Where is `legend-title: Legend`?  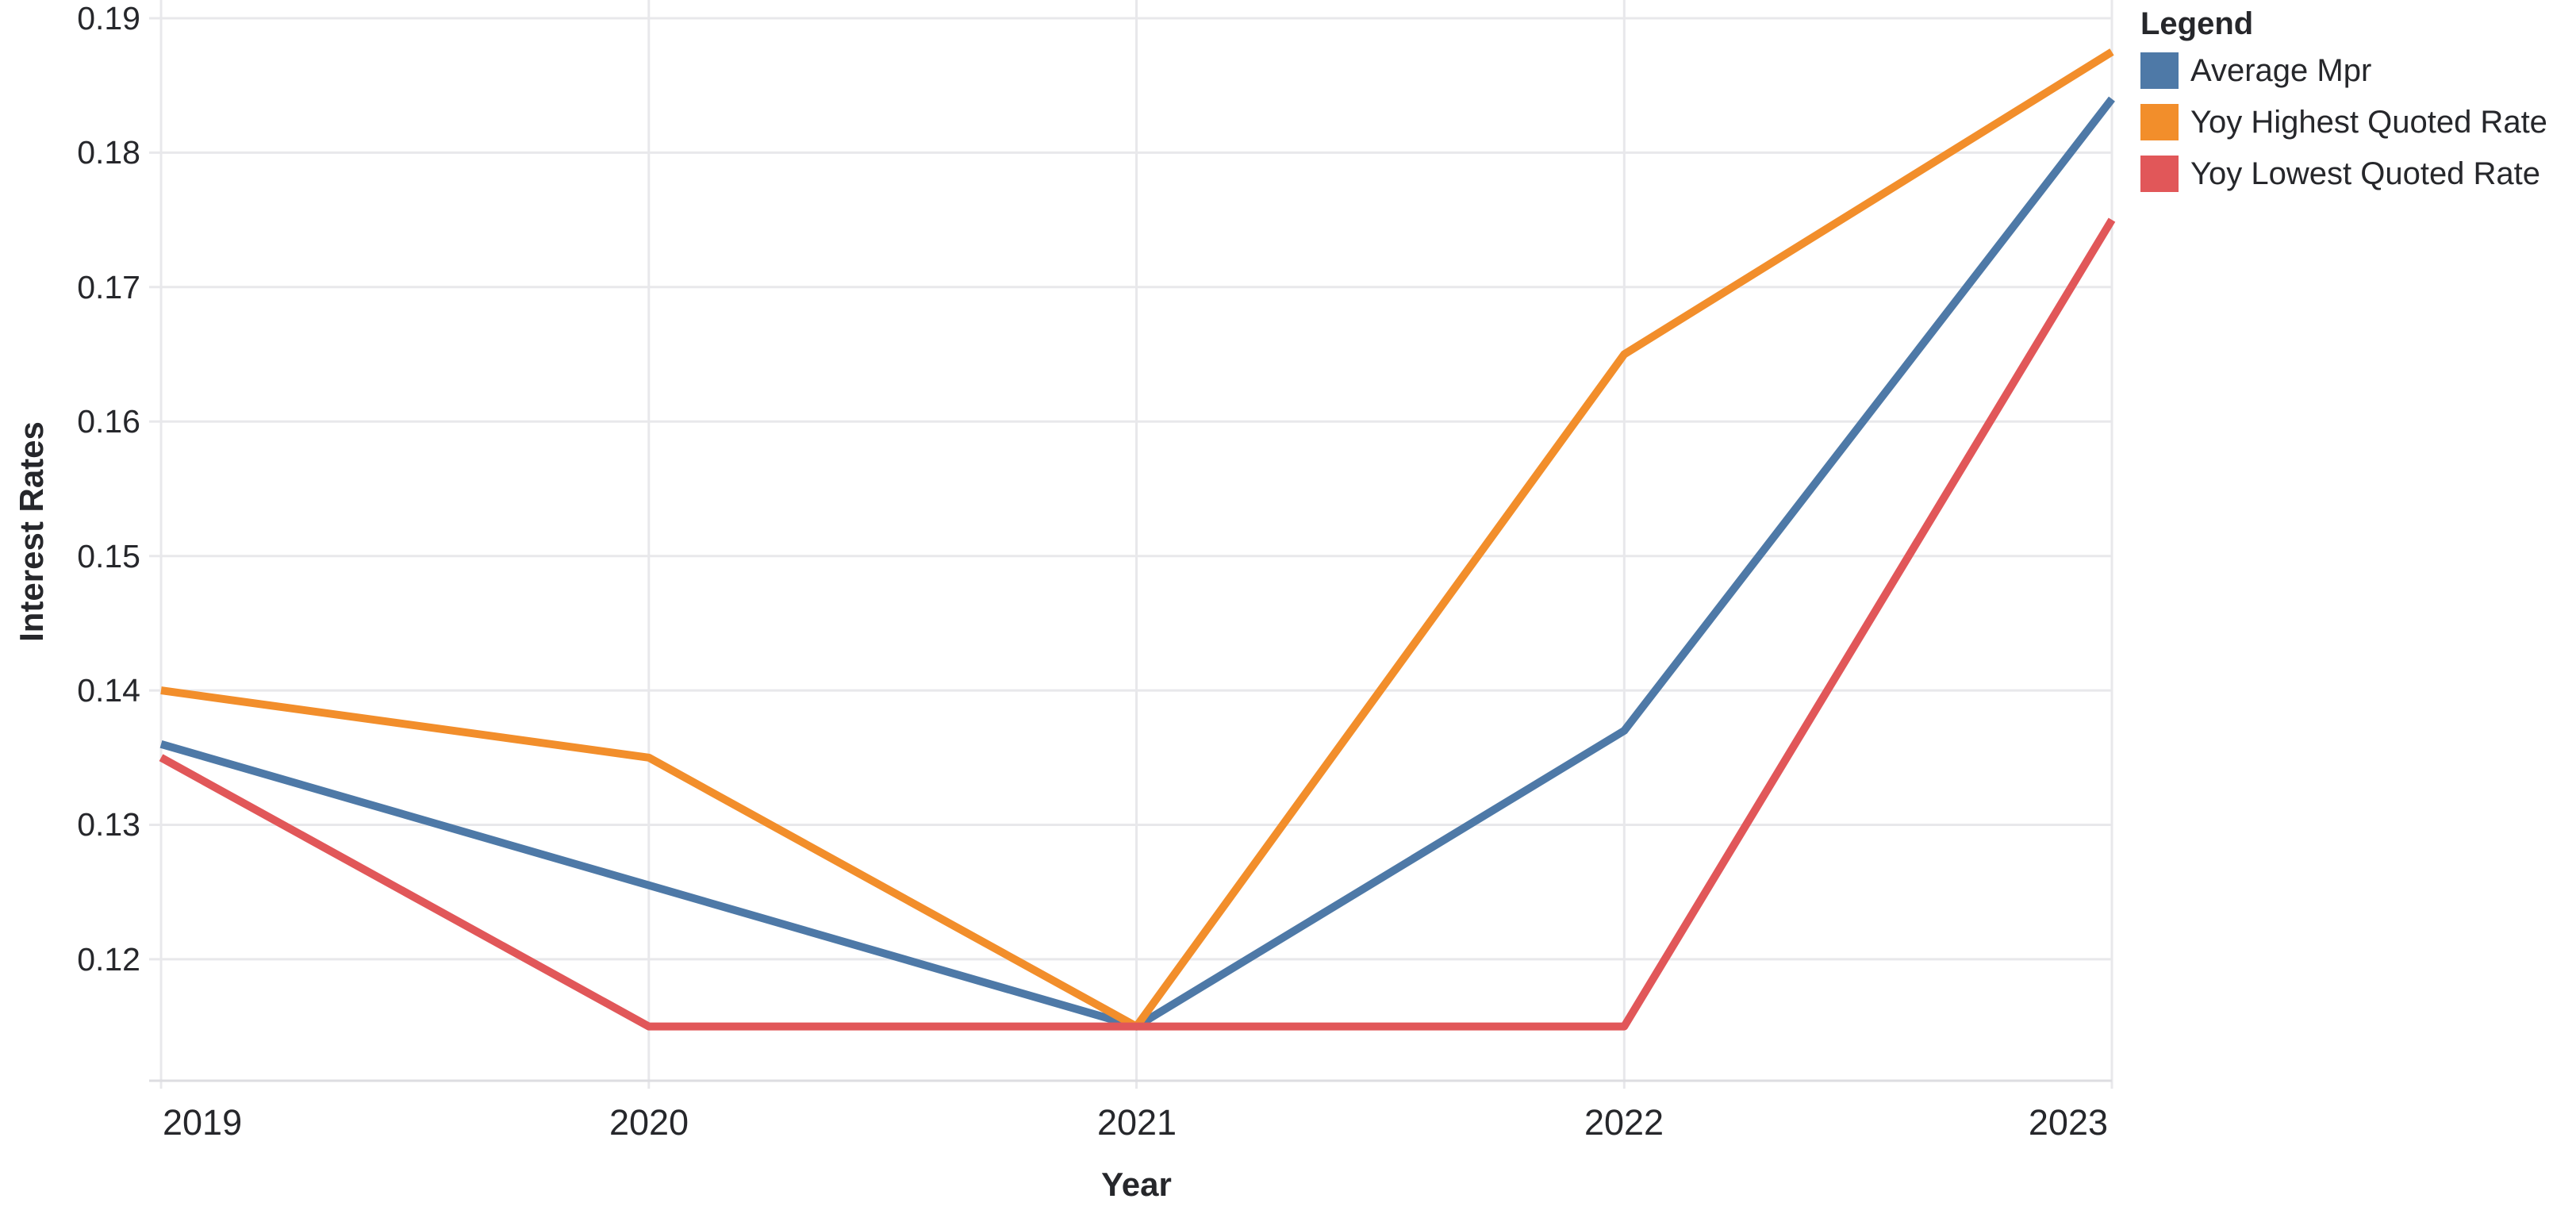 legend-title: Legend is located at coordinates (2197, 24).